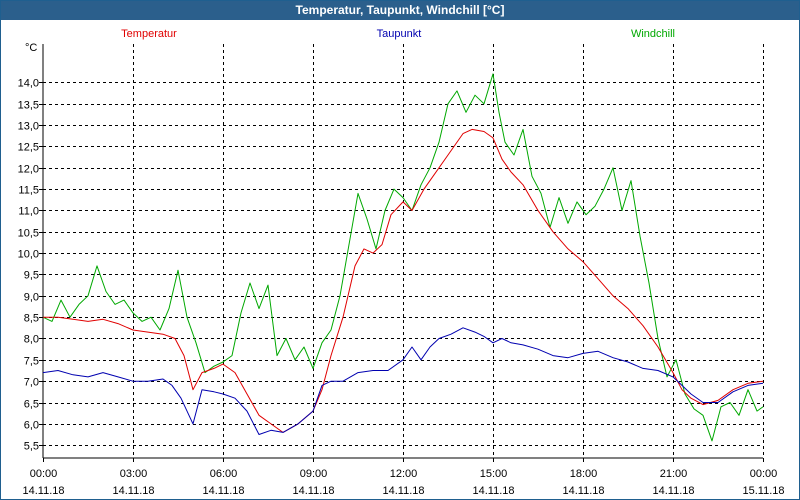 The image size is (800, 500). I want to click on y-tick-label: 13,5, so click(28, 106).